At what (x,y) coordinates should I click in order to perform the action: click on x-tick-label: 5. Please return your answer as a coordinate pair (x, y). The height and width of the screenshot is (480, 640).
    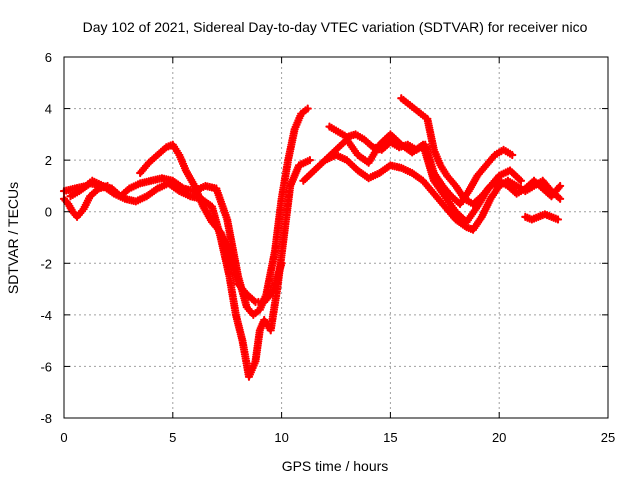
    Looking at the image, I should click on (172, 437).